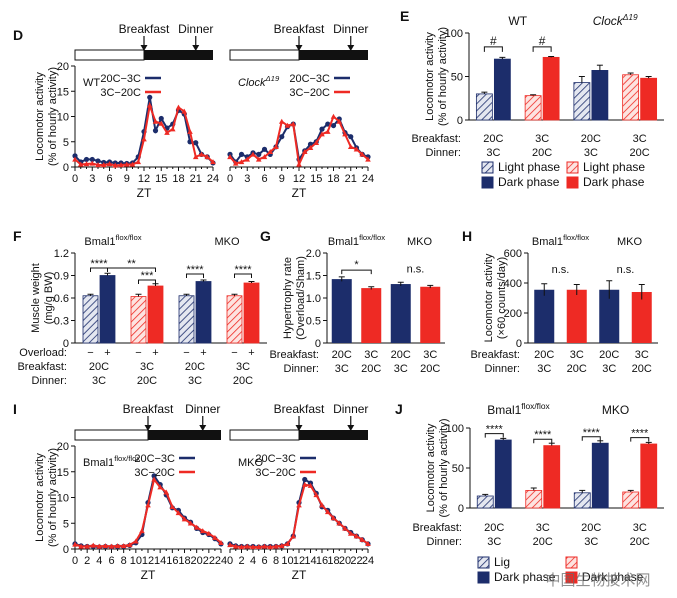 The height and width of the screenshot is (598, 677). What do you see at coordinates (251, 353) in the screenshot?
I see `overload-sign: +` at bounding box center [251, 353].